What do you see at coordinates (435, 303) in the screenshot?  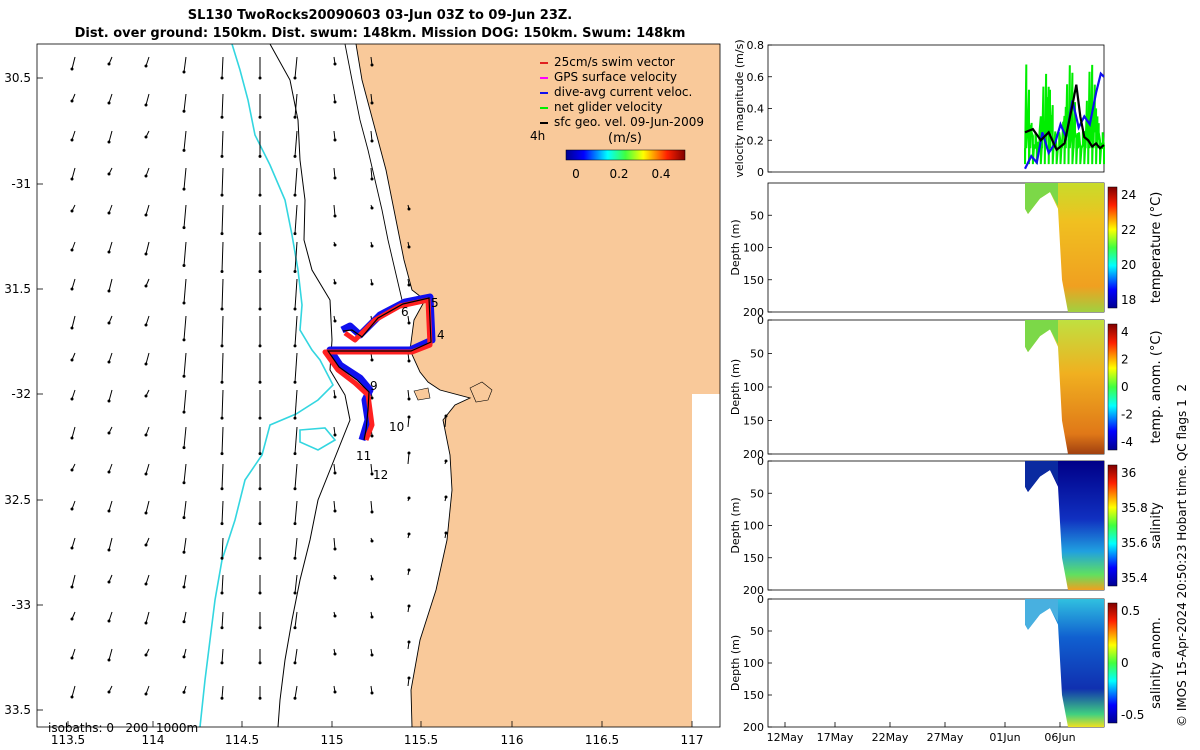 I see `day-label: 5` at bounding box center [435, 303].